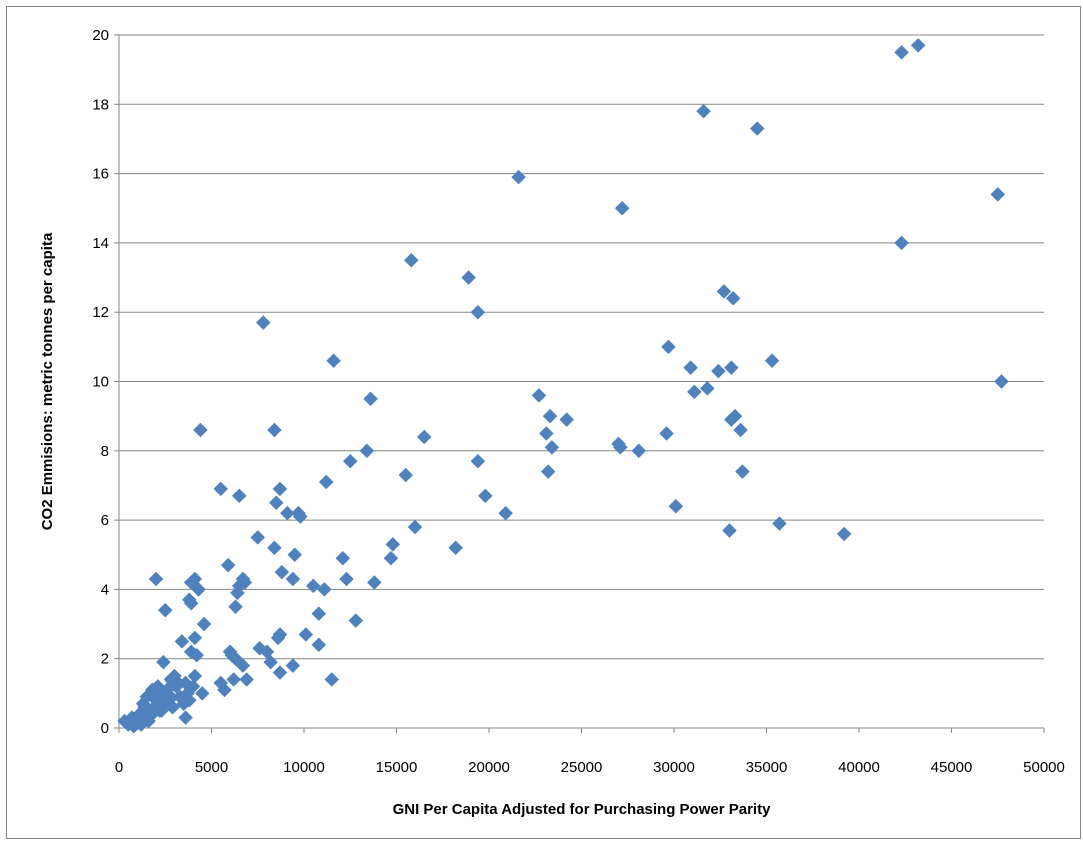  I want to click on x-tick-label: 20000, so click(489, 767).